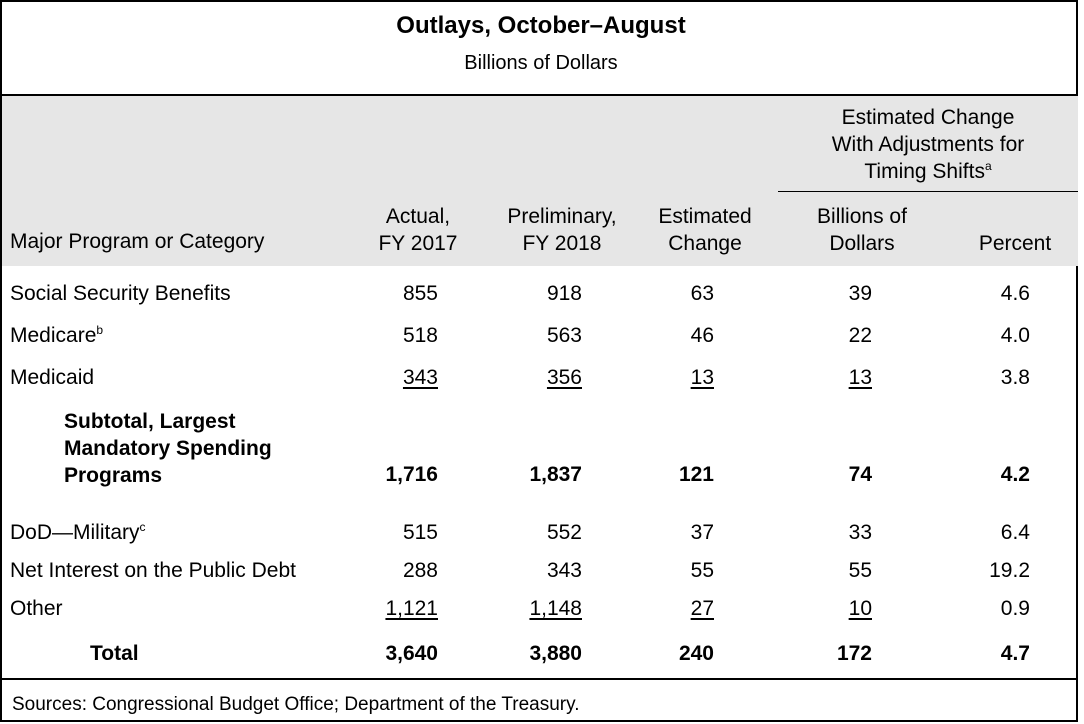 This screenshot has height=724, width=1084. What do you see at coordinates (564, 293) in the screenshot?
I see `cell-preliminary: 918` at bounding box center [564, 293].